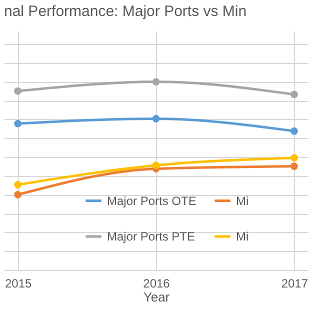 The width and height of the screenshot is (320, 320). What do you see at coordinates (125, 11) in the screenshot?
I see `chart-title: nal Performance: Major Ports vs Min` at bounding box center [125, 11].